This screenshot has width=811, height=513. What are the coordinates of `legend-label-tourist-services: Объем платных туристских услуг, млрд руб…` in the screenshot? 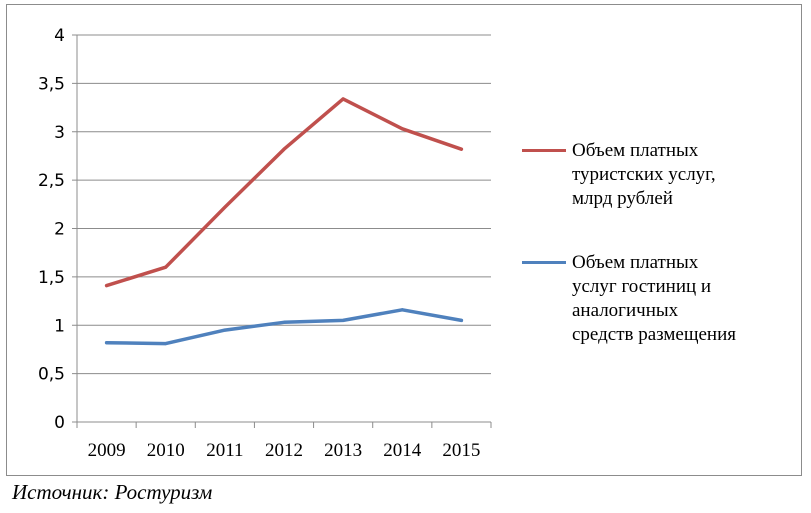 It's located at (682, 175).